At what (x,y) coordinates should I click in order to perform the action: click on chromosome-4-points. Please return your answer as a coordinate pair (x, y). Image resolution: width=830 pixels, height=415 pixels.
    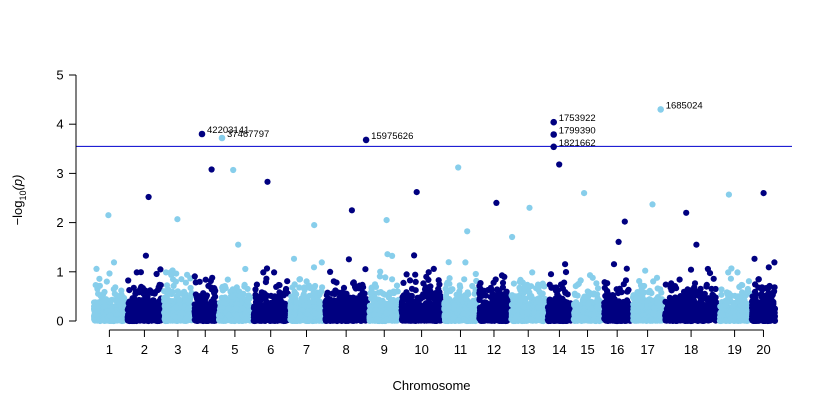
    Looking at the image, I should click on (205, 245).